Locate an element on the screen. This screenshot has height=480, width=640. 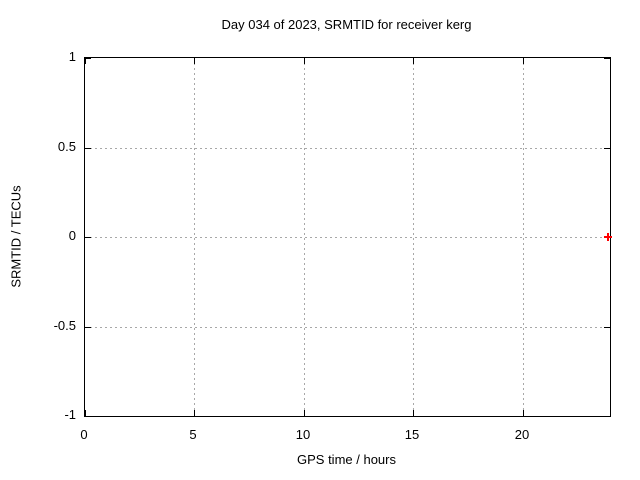
y-tick-right--1 is located at coordinates (607, 416).